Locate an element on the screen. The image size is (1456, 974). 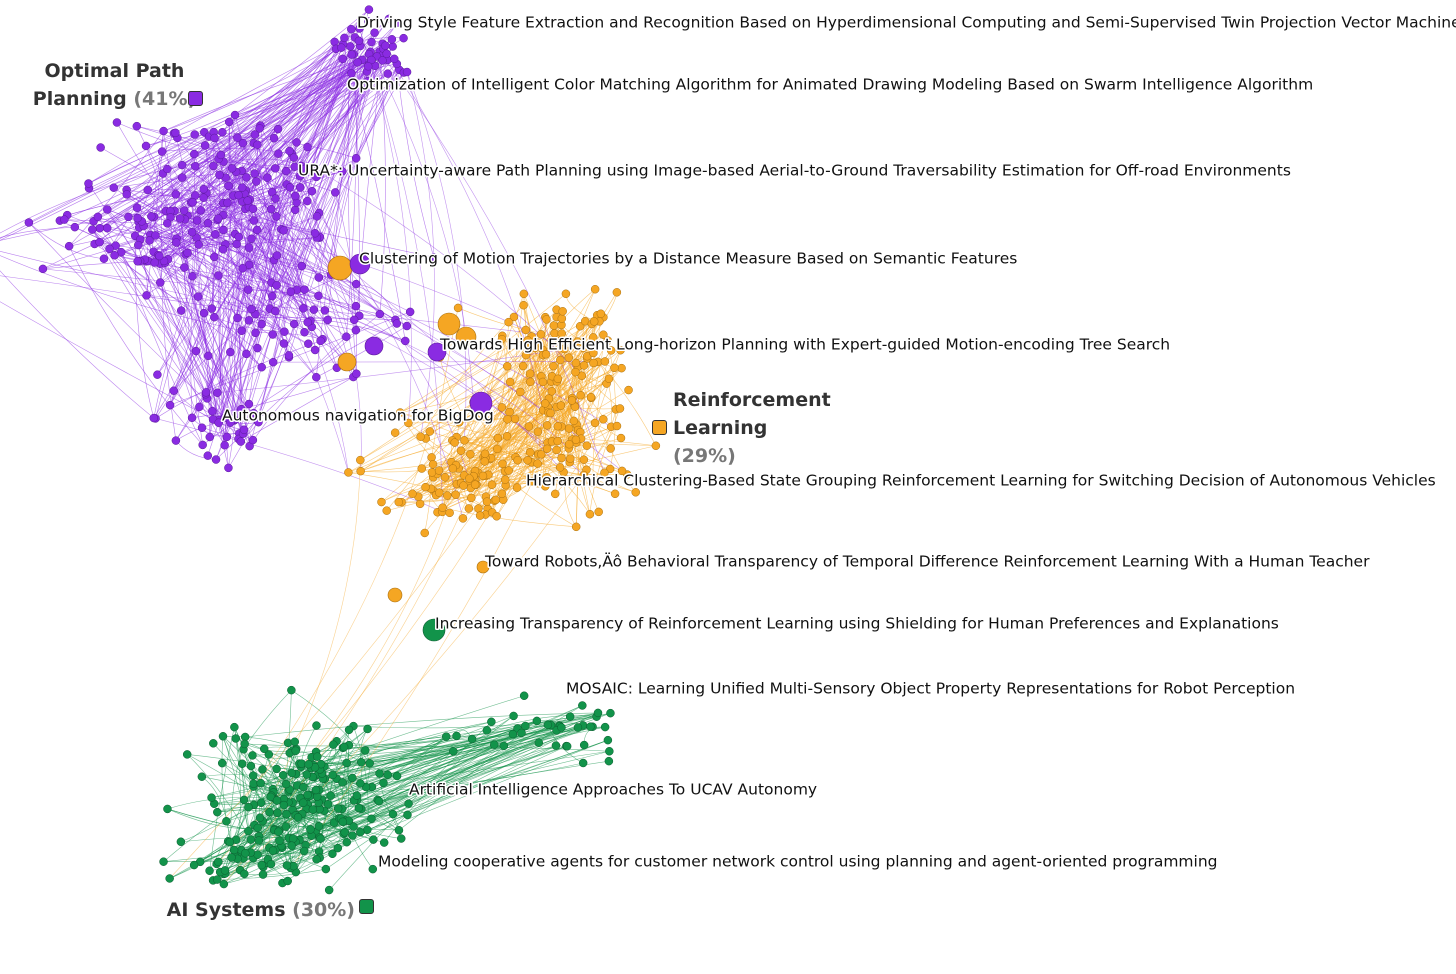
key-node is located at coordinates (434, 630).